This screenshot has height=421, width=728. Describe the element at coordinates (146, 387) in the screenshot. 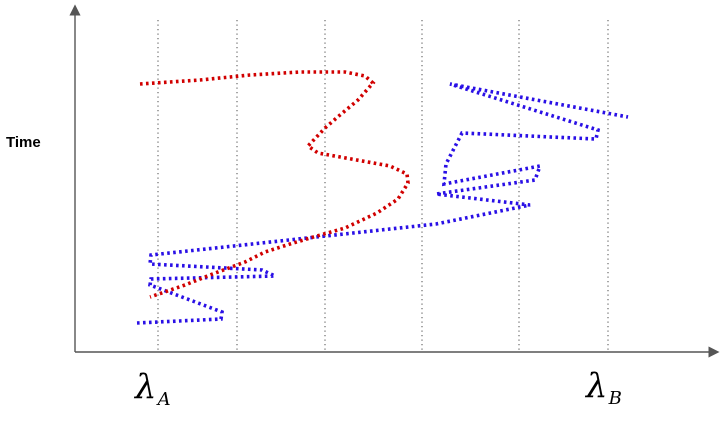

I see `lambda-a-symbol: λ` at that location.